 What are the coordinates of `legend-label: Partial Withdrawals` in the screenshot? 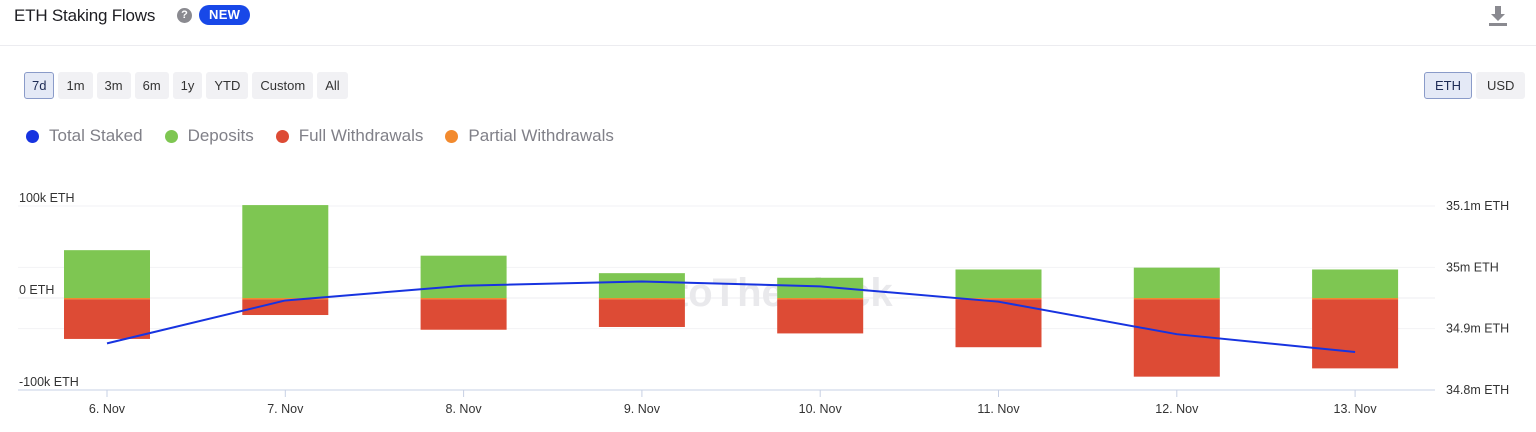 It's located at (541, 135).